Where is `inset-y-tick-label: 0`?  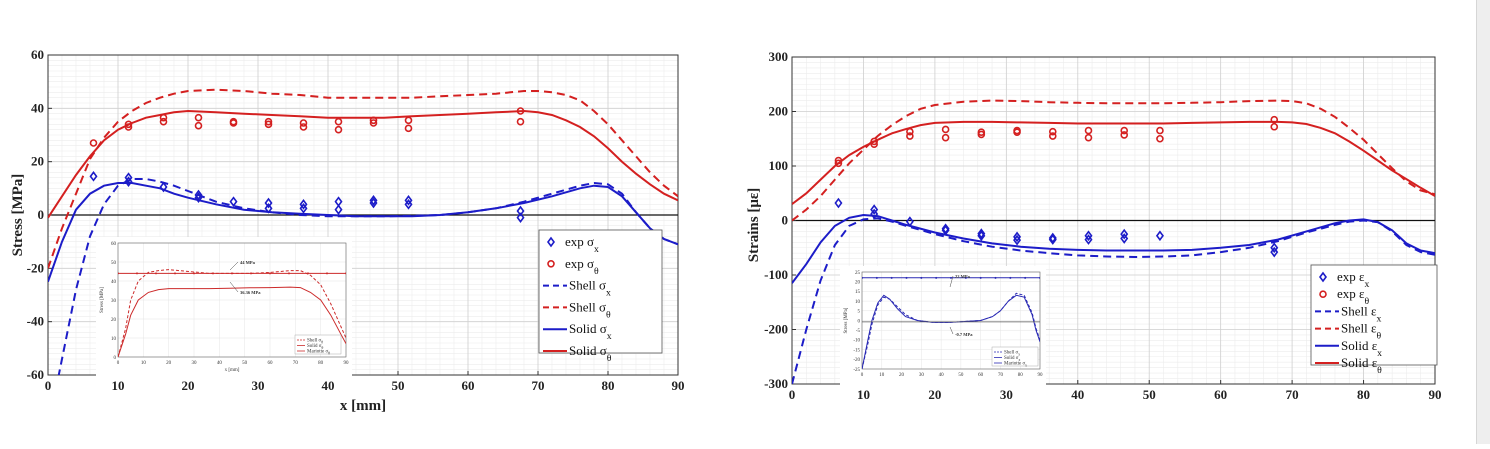 inset-y-tick-label: 0 is located at coordinates (115, 358).